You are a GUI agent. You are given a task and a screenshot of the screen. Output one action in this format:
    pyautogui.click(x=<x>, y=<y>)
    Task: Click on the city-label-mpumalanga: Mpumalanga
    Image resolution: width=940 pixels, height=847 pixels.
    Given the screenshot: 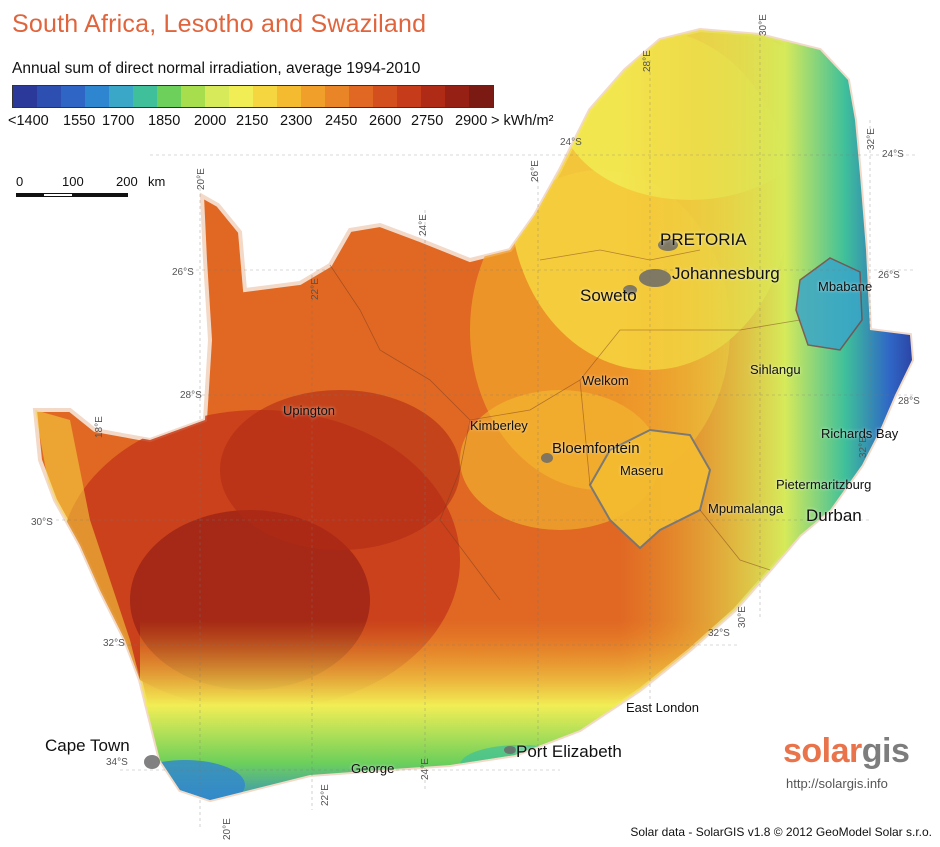 What is the action you would take?
    pyautogui.click(x=746, y=508)
    